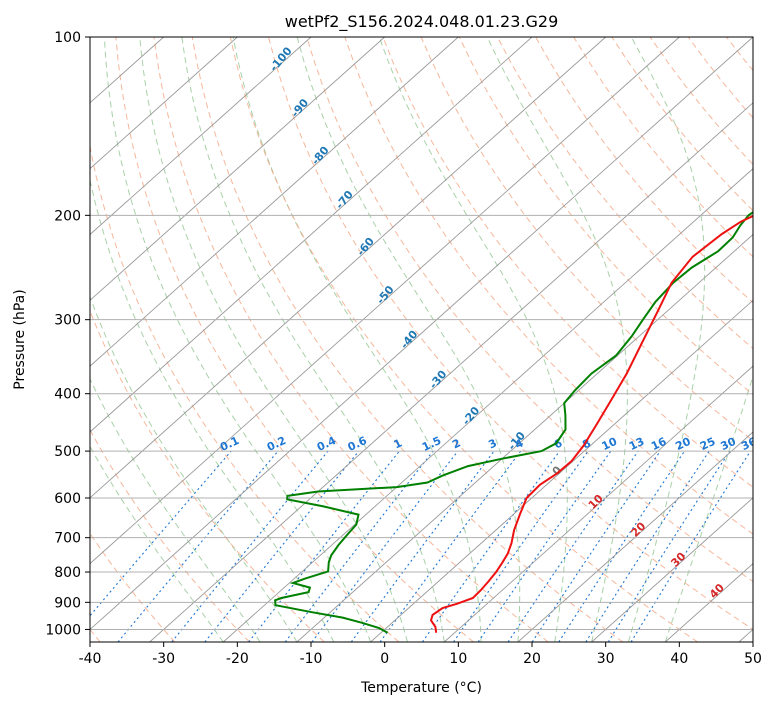 Image resolution: width=775 pixels, height=708 pixels. What do you see at coordinates (67, 216) in the screenshot?
I see `y-tick-label: 200` at bounding box center [67, 216].